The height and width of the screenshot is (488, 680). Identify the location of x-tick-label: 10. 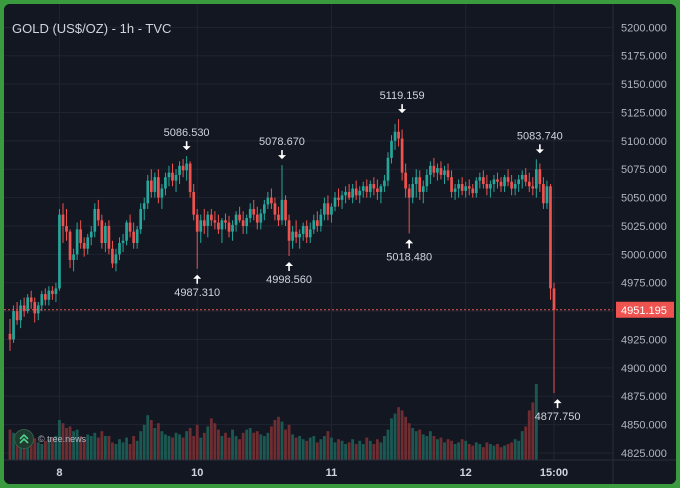
(197, 473).